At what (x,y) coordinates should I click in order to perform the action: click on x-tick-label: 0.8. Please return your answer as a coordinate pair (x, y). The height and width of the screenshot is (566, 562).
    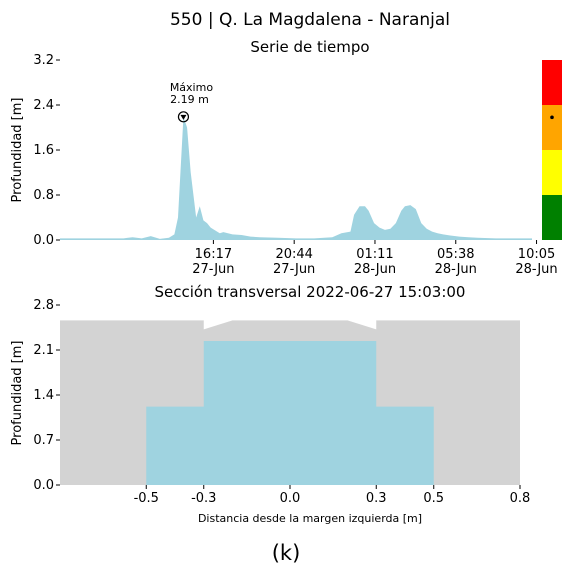
    Looking at the image, I should click on (520, 498).